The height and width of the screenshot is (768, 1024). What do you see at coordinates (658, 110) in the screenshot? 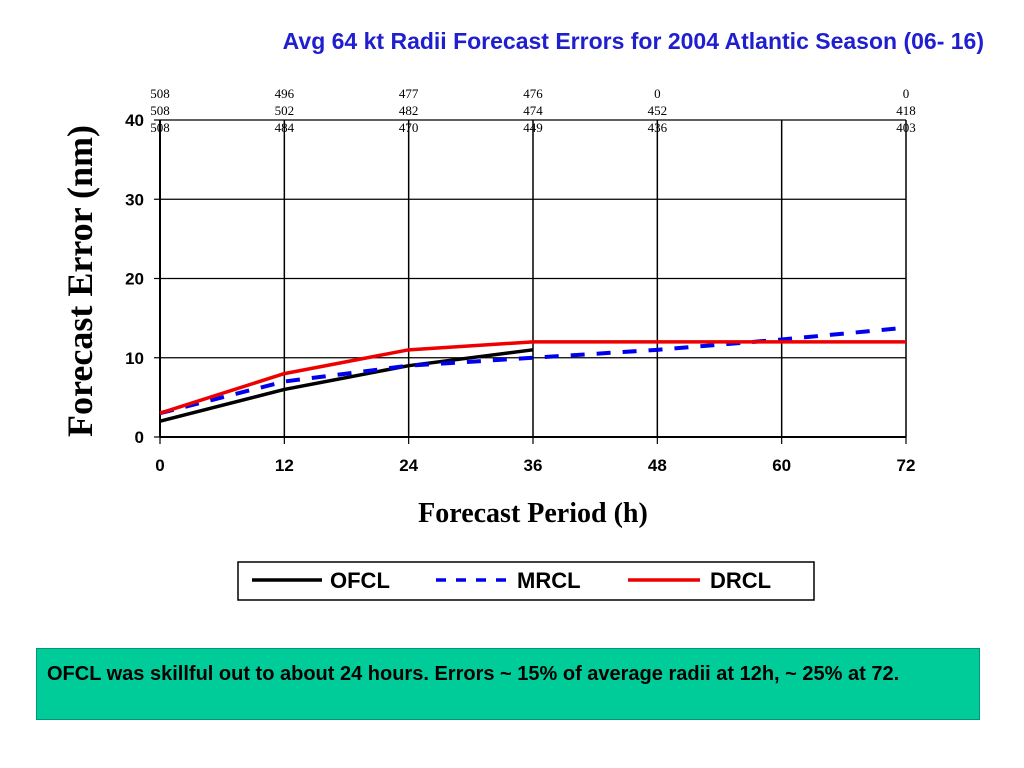
I see `case-count: 452` at bounding box center [658, 110].